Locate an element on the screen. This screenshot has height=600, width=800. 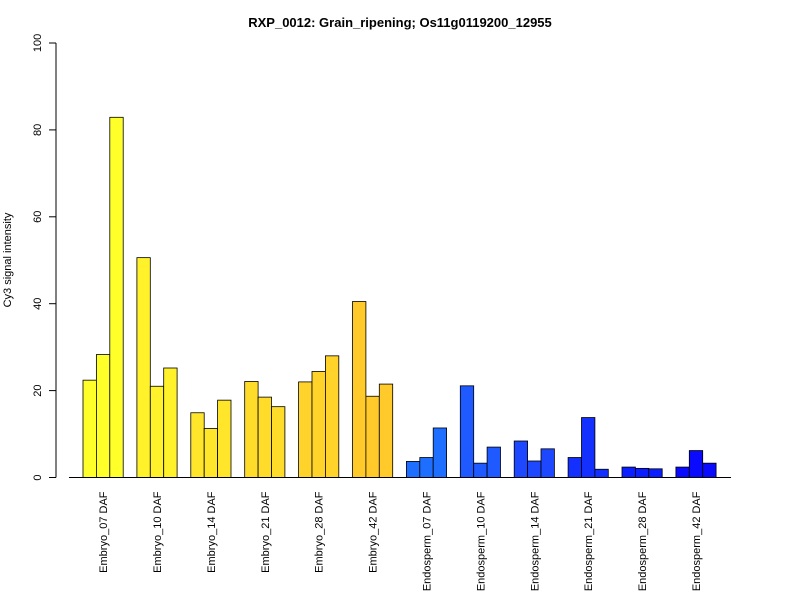
y-tick-label: 0 is located at coordinates (38, 477).